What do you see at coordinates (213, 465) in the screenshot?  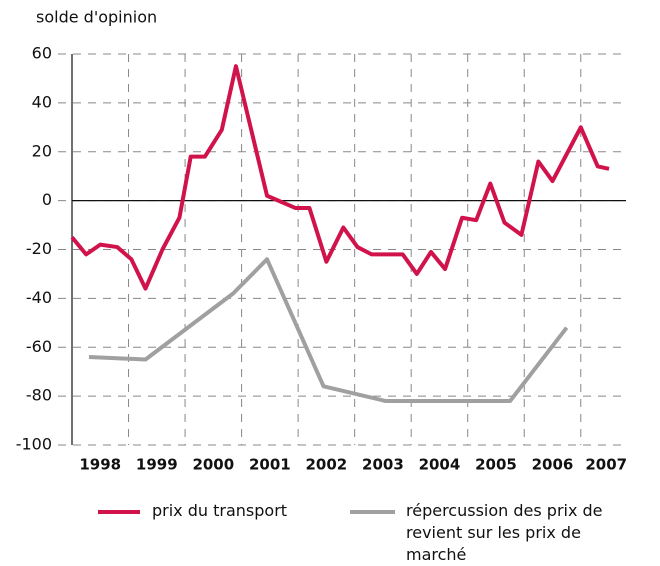 I see `x-tick-label: 2000` at bounding box center [213, 465].